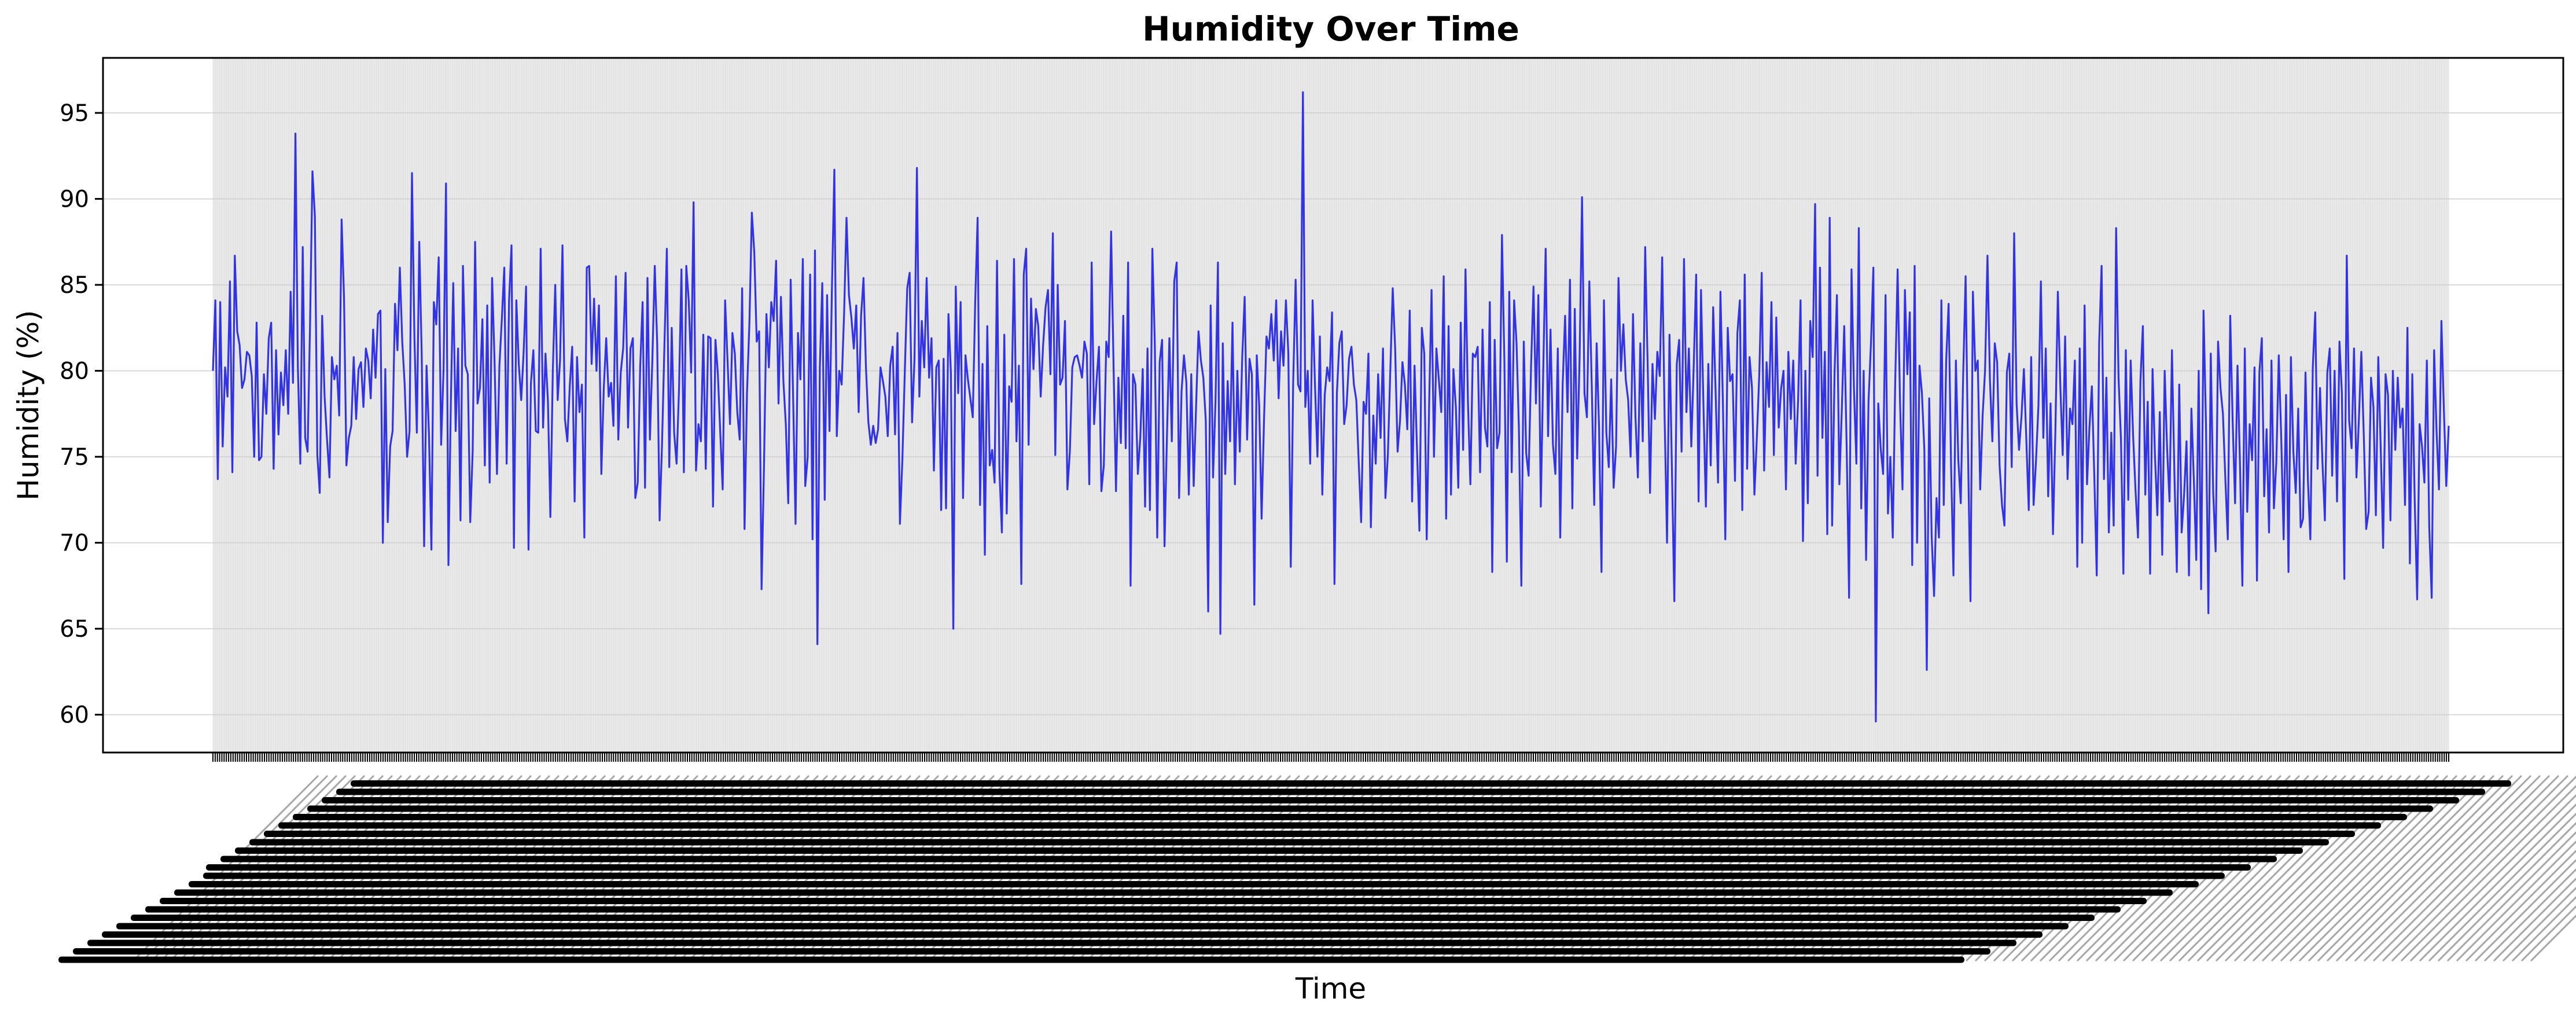 Image resolution: width=2576 pixels, height=1024 pixels. What do you see at coordinates (74, 113) in the screenshot?
I see `y-tick-label: 95` at bounding box center [74, 113].